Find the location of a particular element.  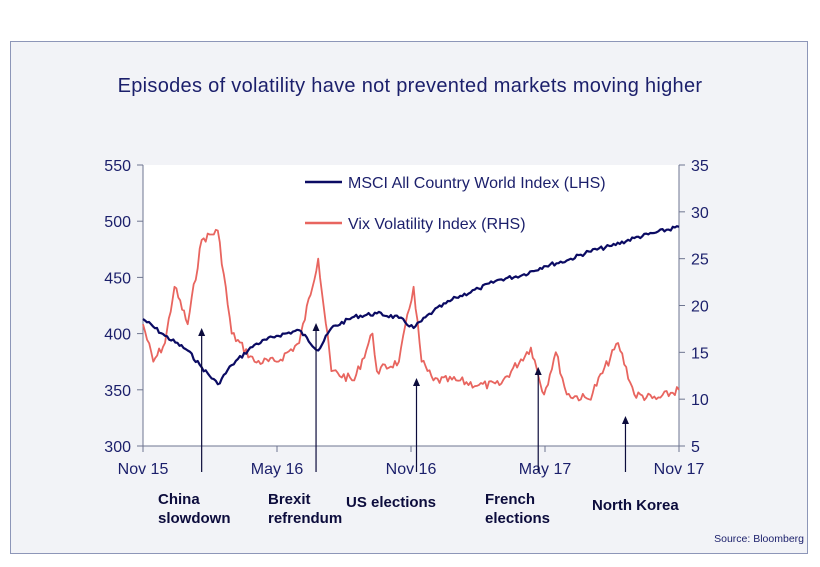

y-left-tick-label: 400 is located at coordinates (117, 335).